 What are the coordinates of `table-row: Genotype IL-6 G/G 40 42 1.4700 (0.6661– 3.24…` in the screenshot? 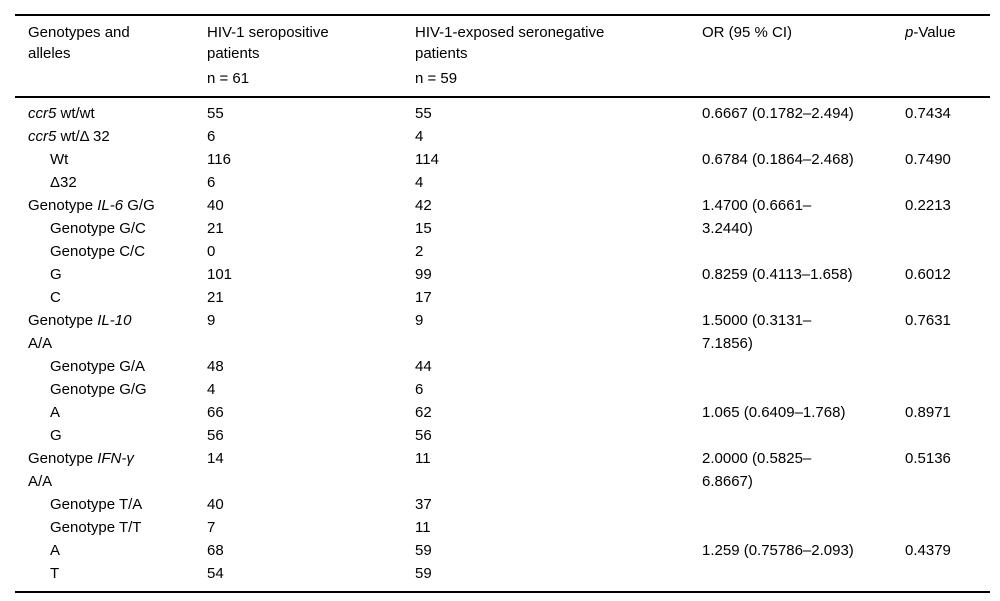 It's located at (502, 215).